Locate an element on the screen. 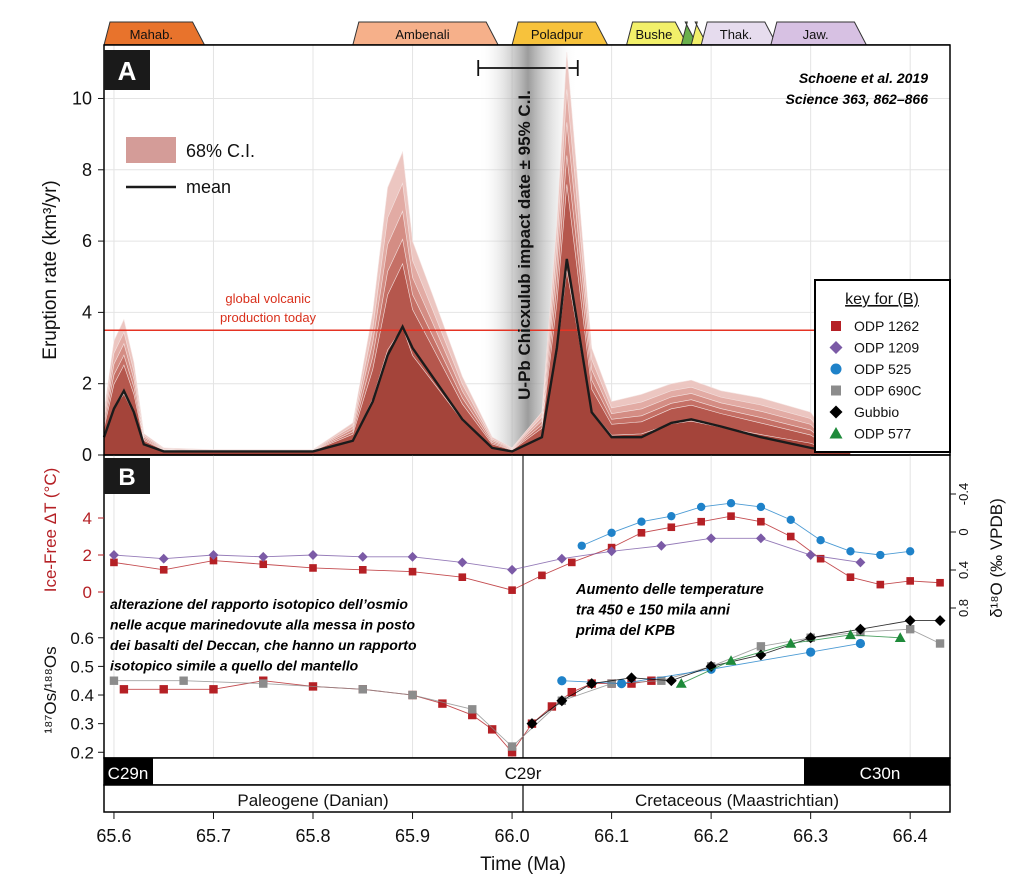 Image resolution: width=1018 pixels, height=889 pixels. key-label-2: ODP 525 is located at coordinates (883, 369).